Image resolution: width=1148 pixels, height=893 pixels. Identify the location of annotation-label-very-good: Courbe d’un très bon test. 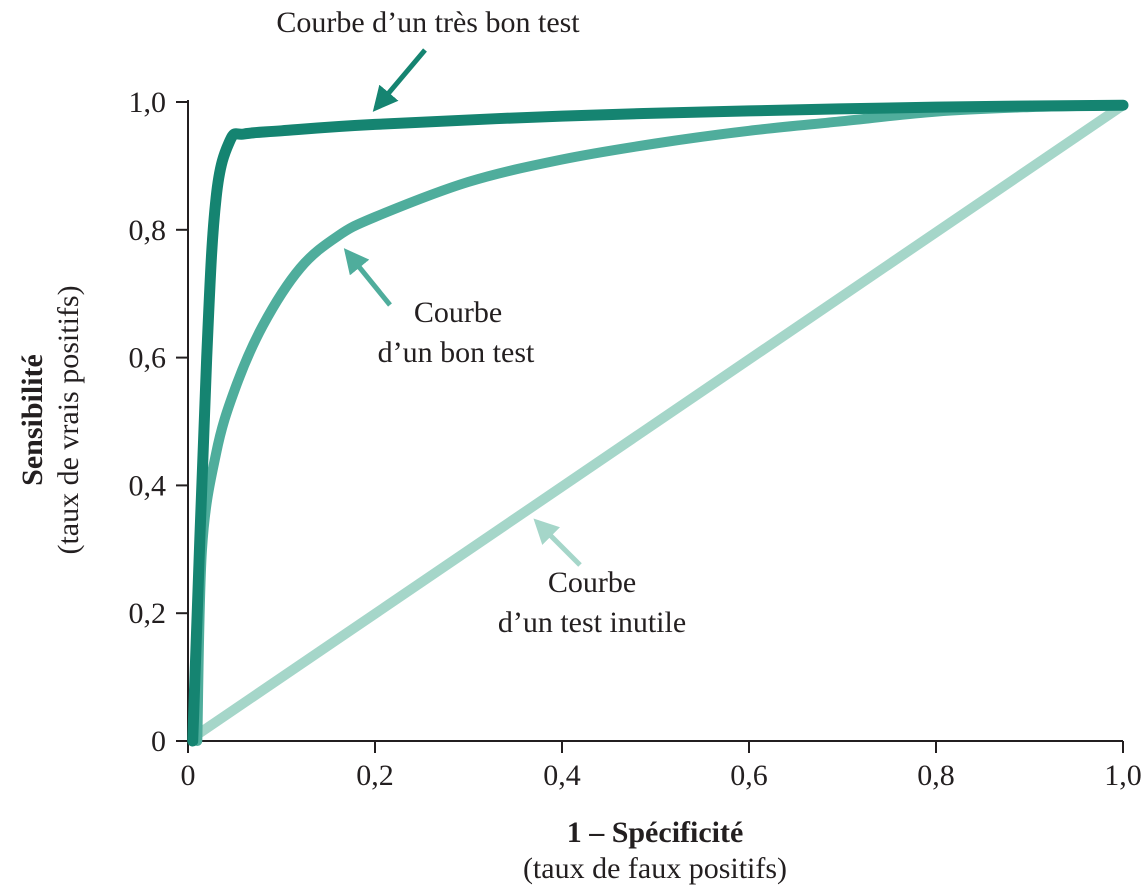
(428, 22).